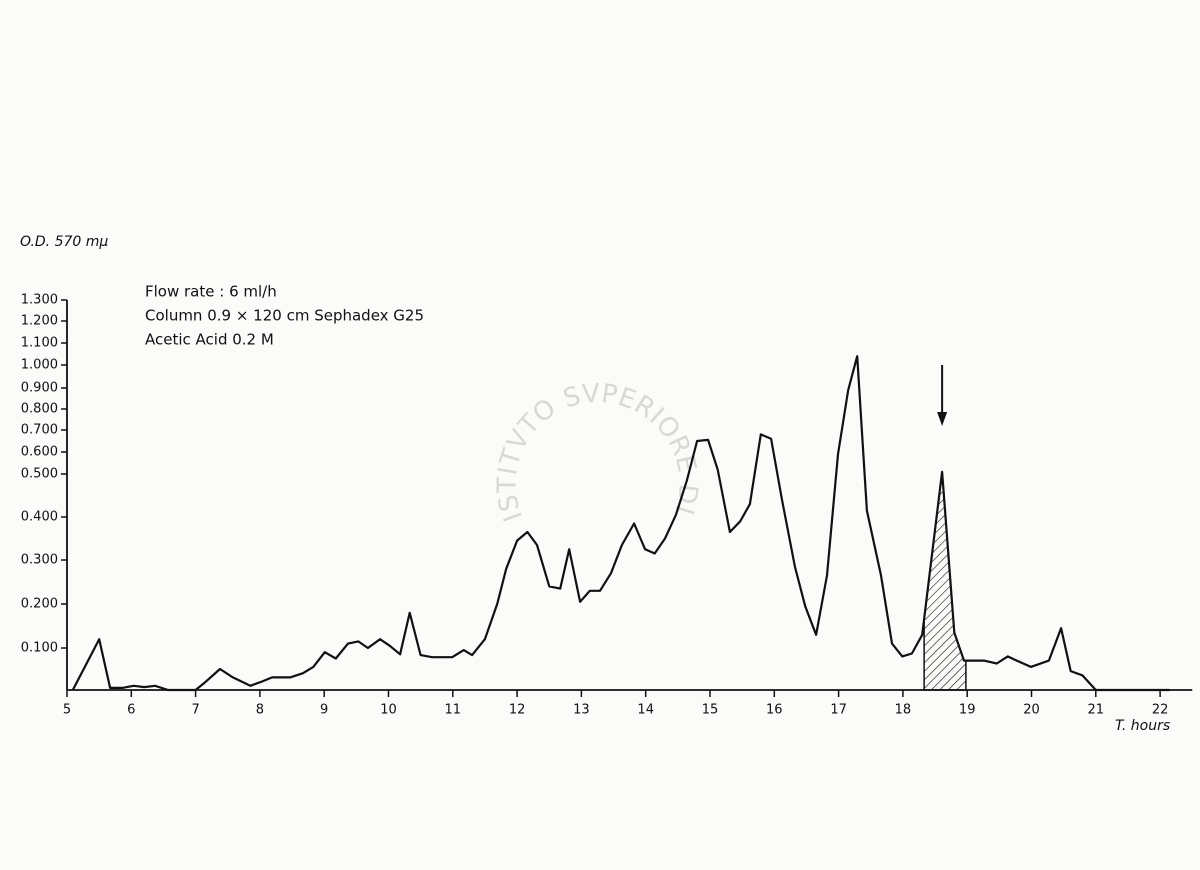  What do you see at coordinates (39, 452) in the screenshot?
I see `y-tick-label: 0.600` at bounding box center [39, 452].